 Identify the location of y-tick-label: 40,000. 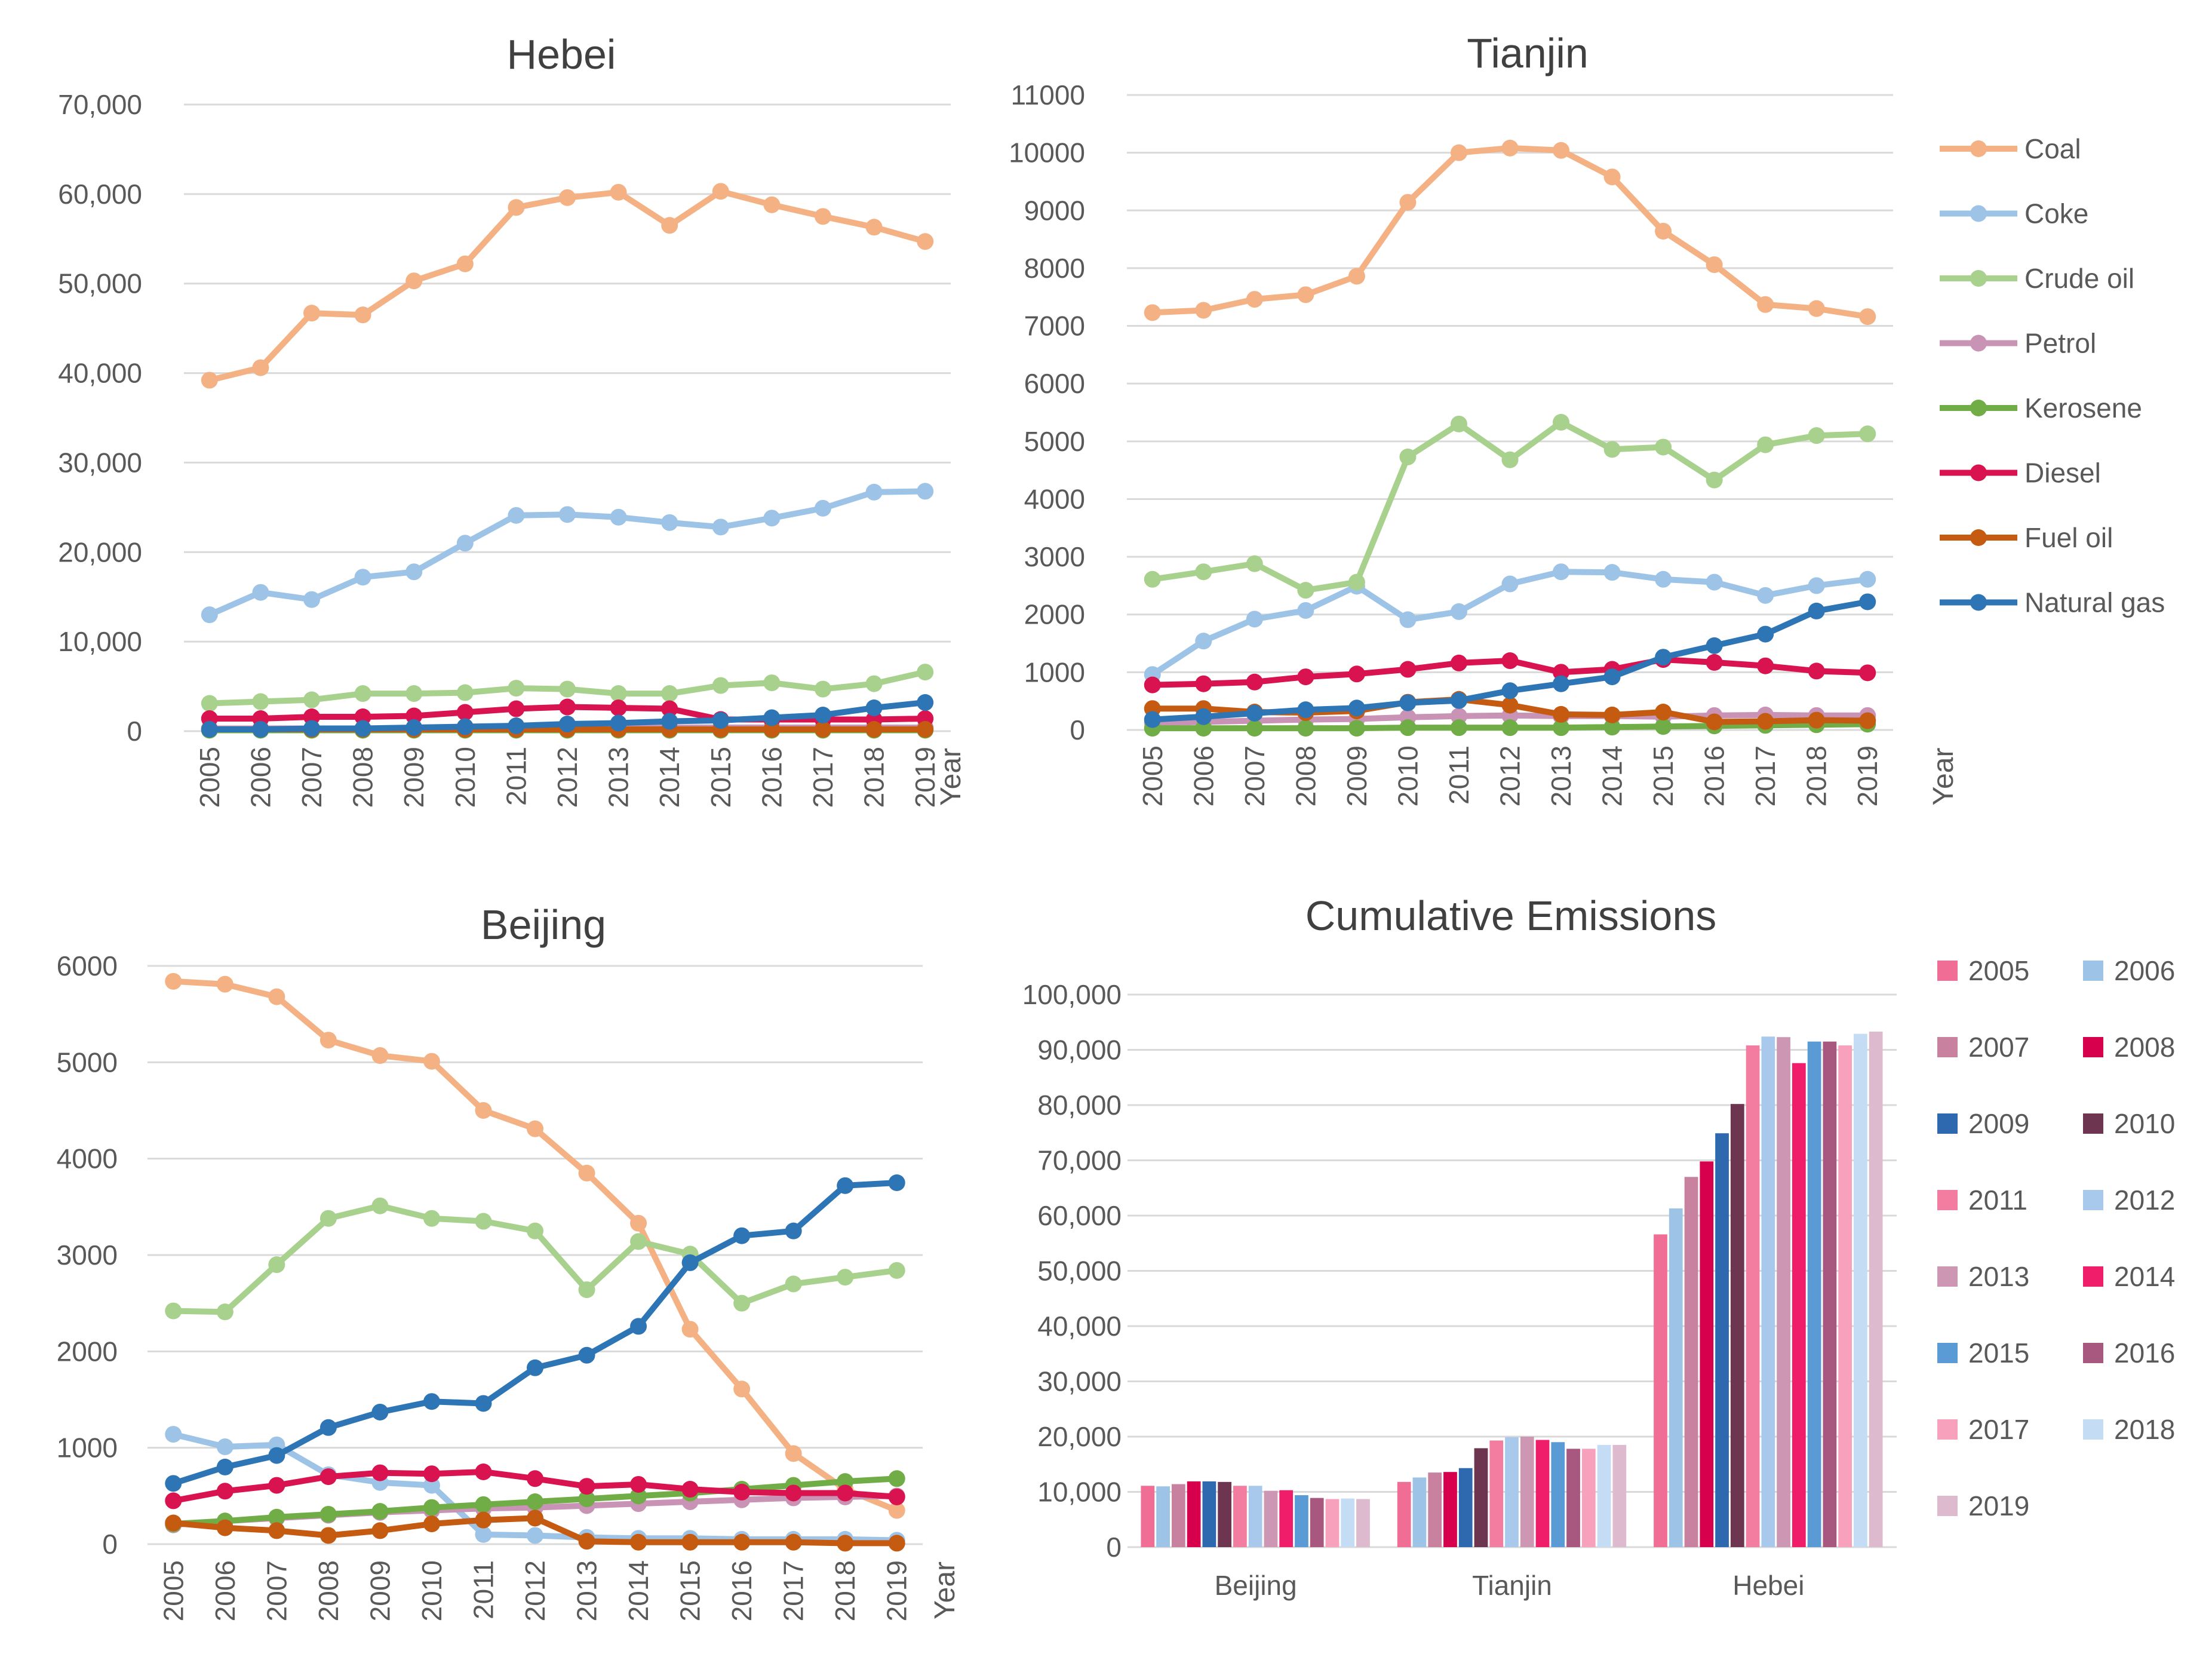
(100, 373).